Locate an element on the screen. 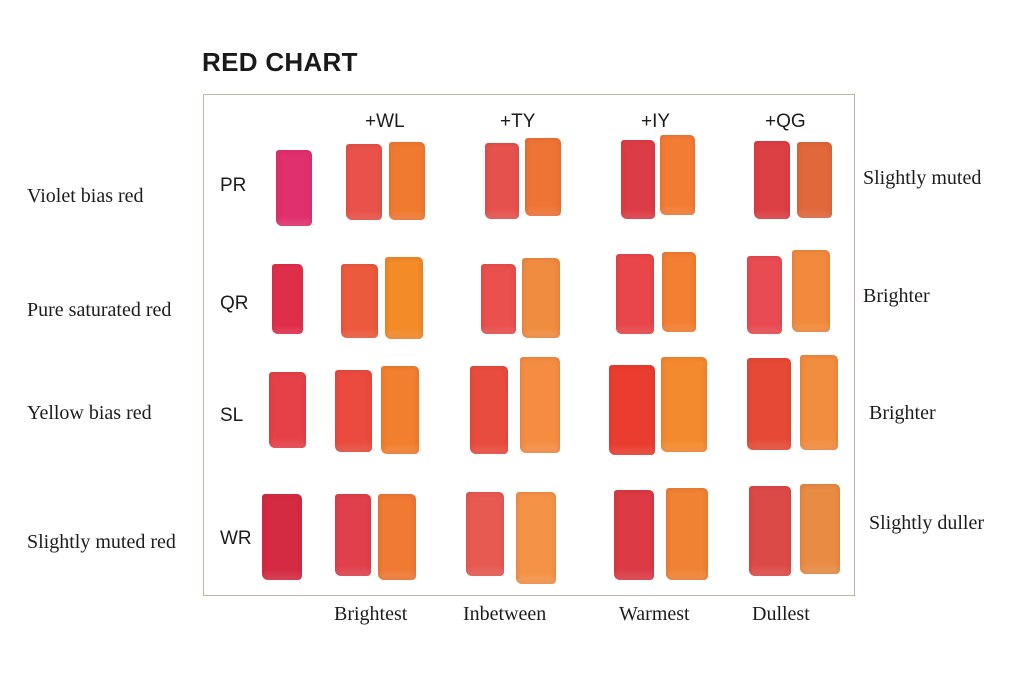  bottom-label-inbetween: Inbetween is located at coordinates (505, 614).